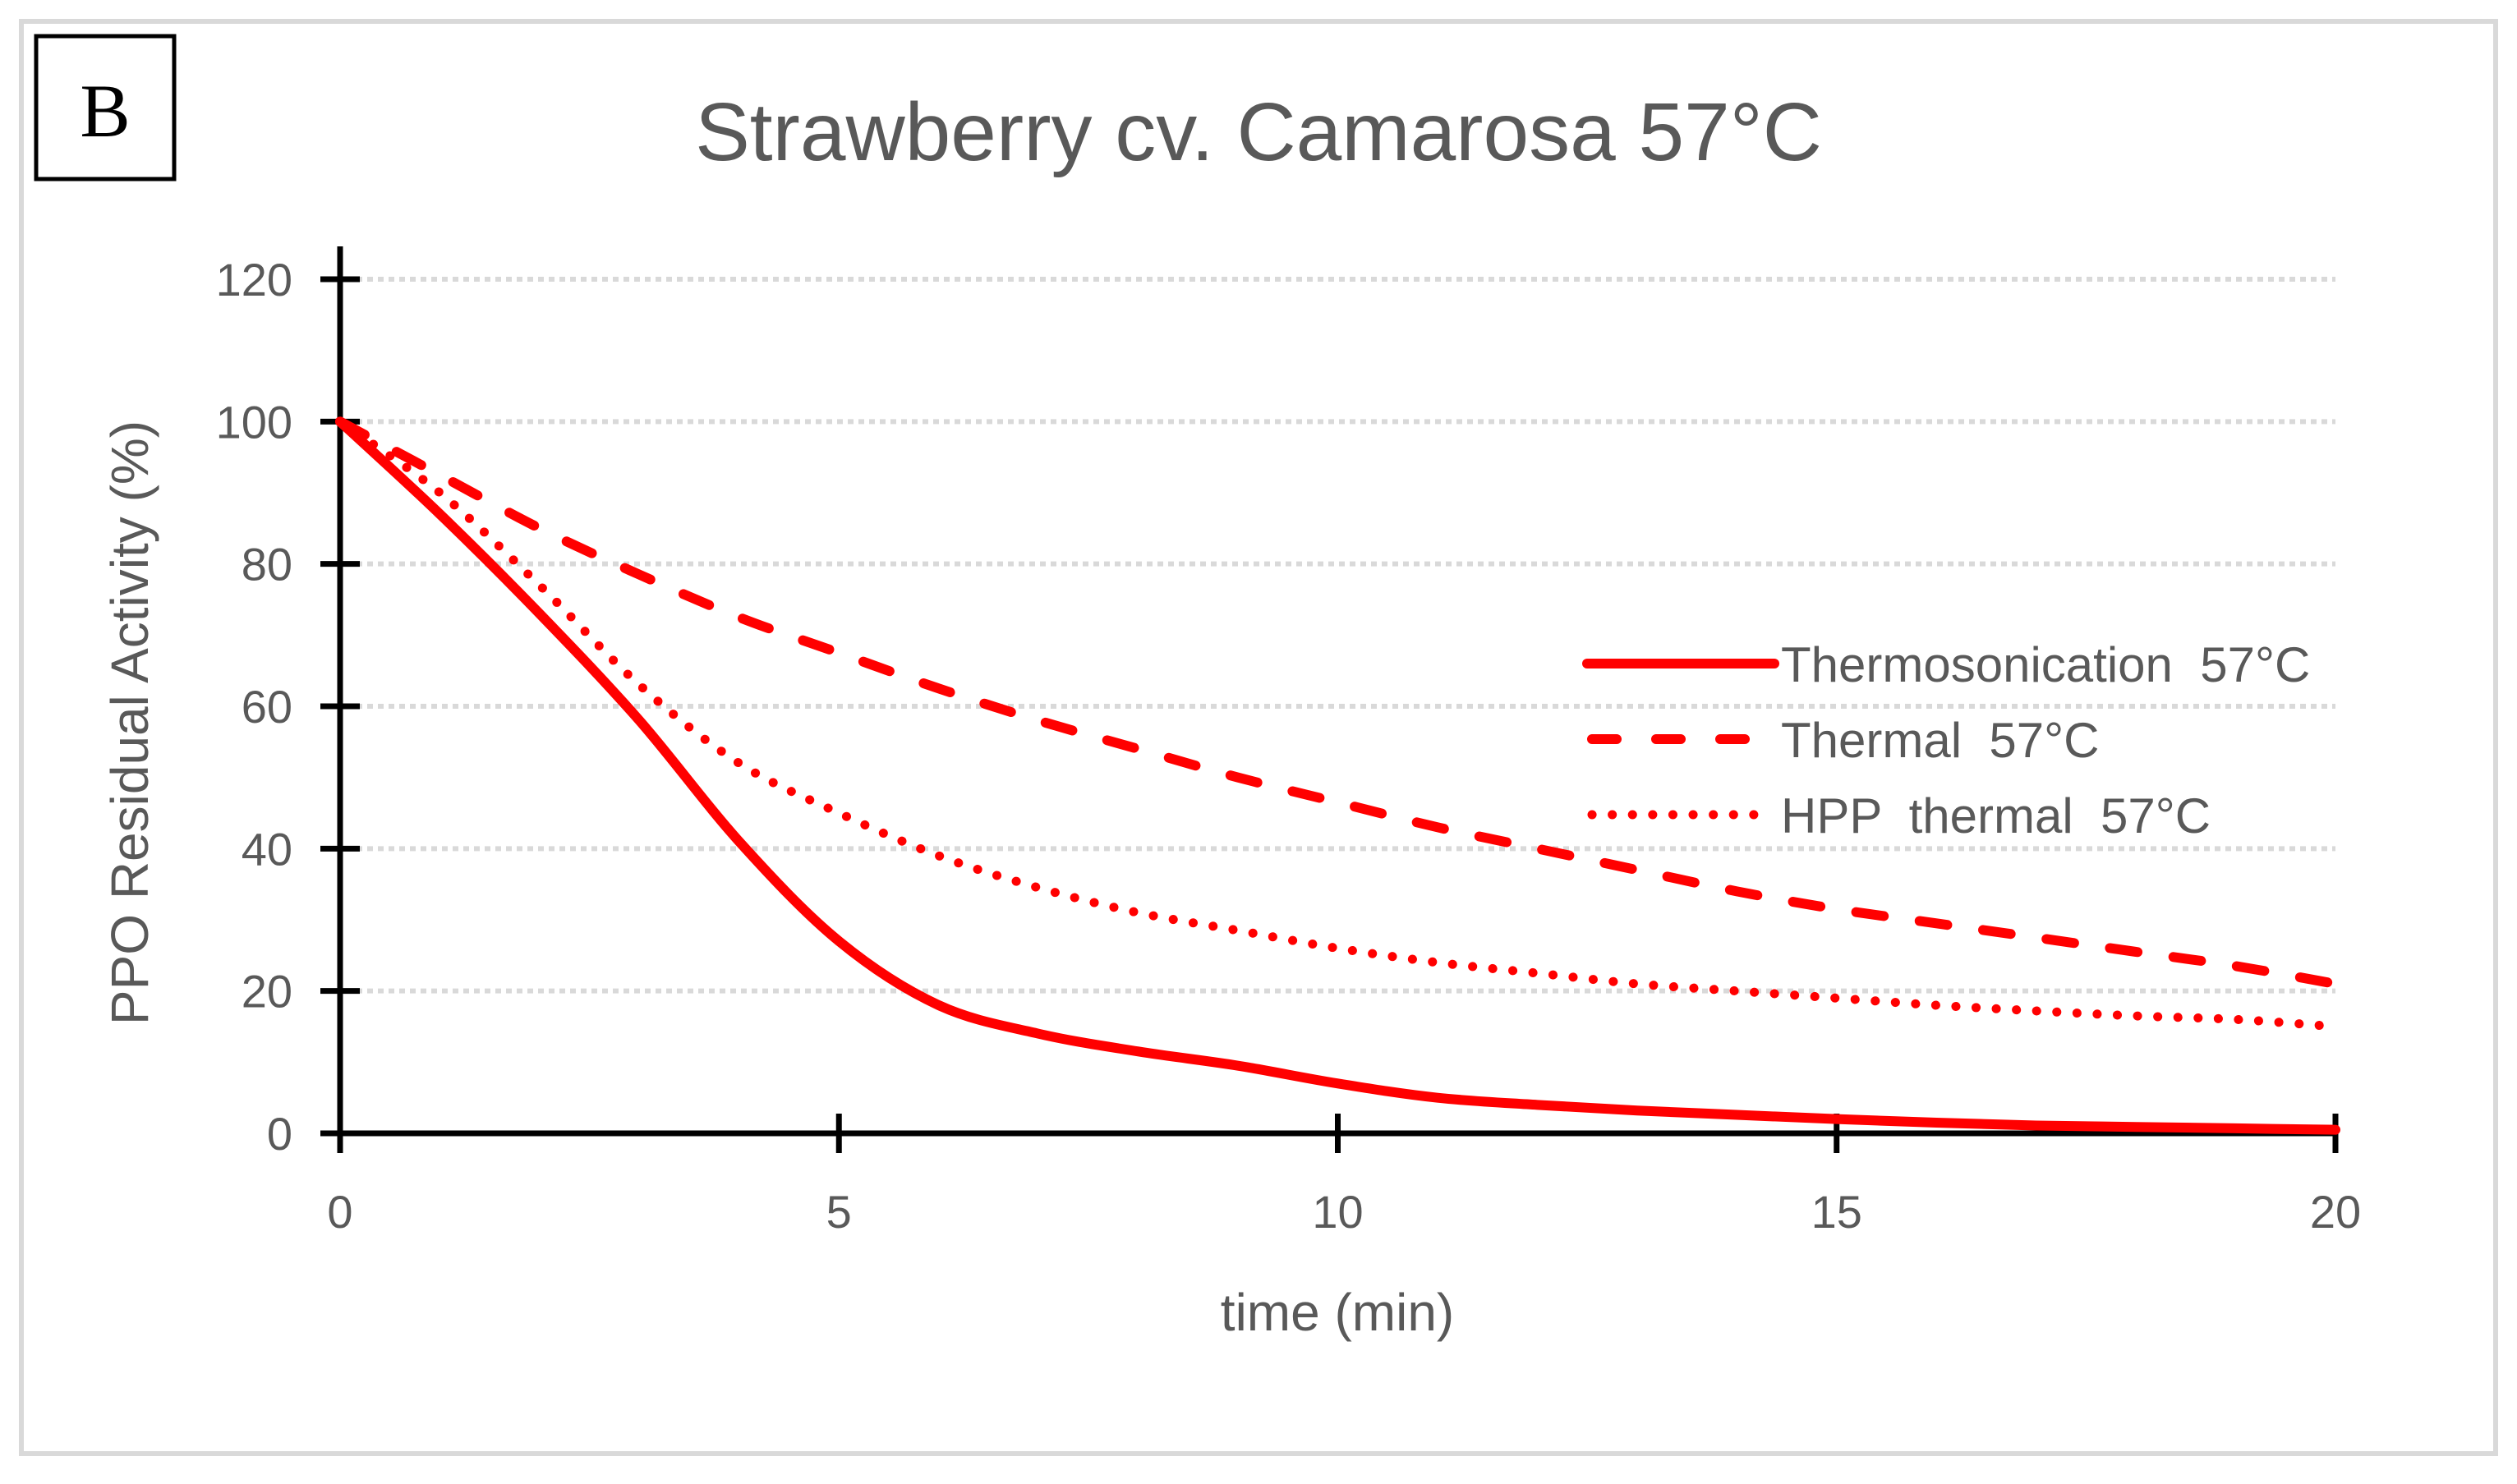  Describe the element at coordinates (279, 1134) in the screenshot. I see `y-tick-label: 0` at that location.